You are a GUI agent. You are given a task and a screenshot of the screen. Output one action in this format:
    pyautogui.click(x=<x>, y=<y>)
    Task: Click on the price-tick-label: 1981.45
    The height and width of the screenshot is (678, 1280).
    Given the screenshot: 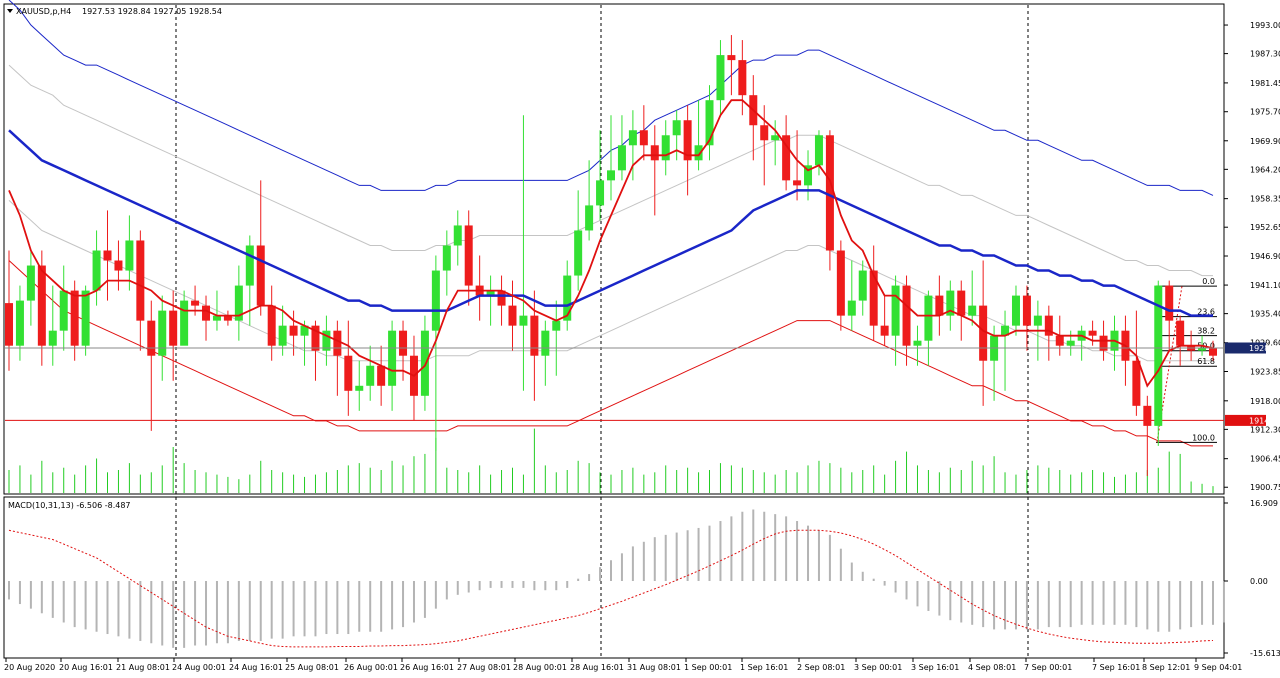 What is the action you would take?
    pyautogui.click(x=1265, y=83)
    